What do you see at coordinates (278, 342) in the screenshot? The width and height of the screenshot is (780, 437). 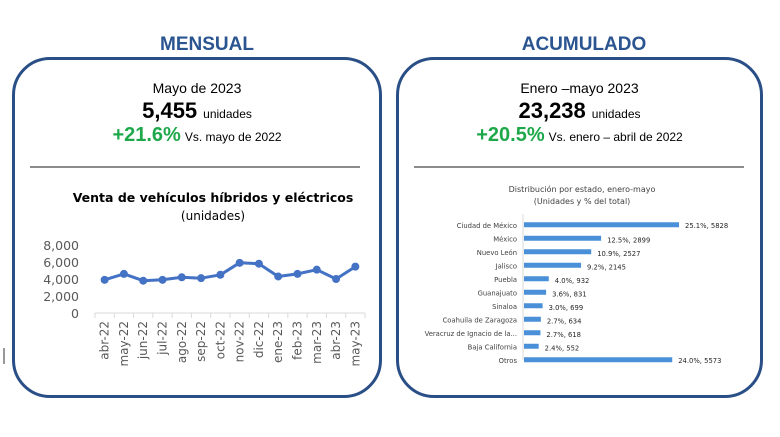 I see `x-tick-label: ene-23` at bounding box center [278, 342].